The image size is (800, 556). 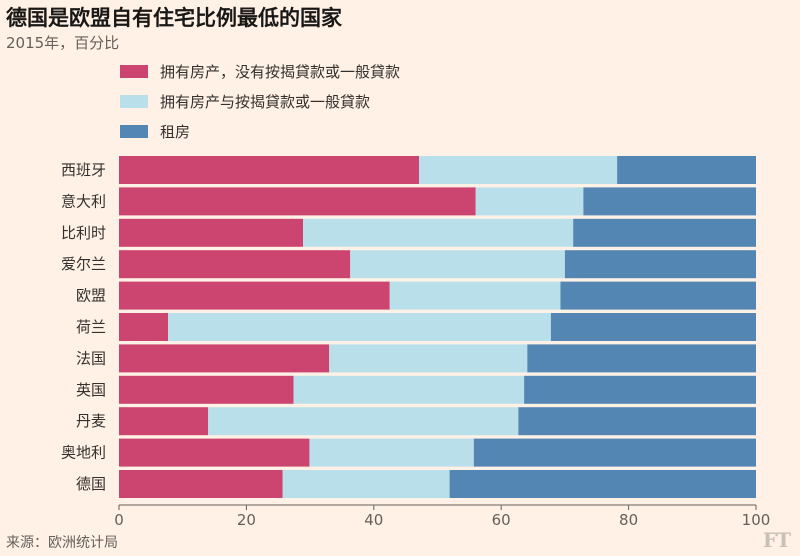 What do you see at coordinates (91, 358) in the screenshot?
I see `category-label: 法国` at bounding box center [91, 358].